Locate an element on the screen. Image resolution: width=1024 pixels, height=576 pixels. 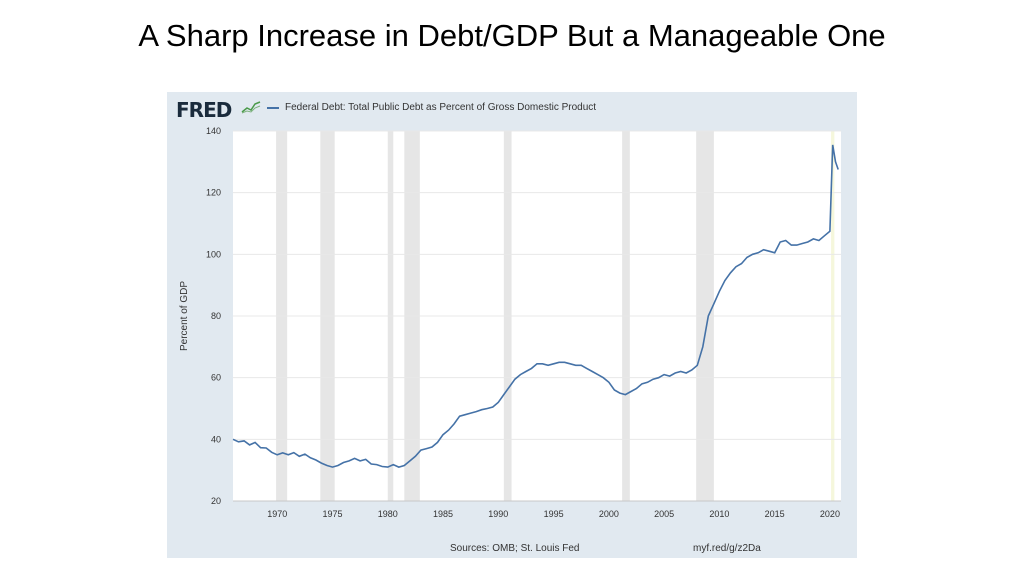
source-text: Sources: OMB; St. Louis Fed is located at coordinates (515, 548).